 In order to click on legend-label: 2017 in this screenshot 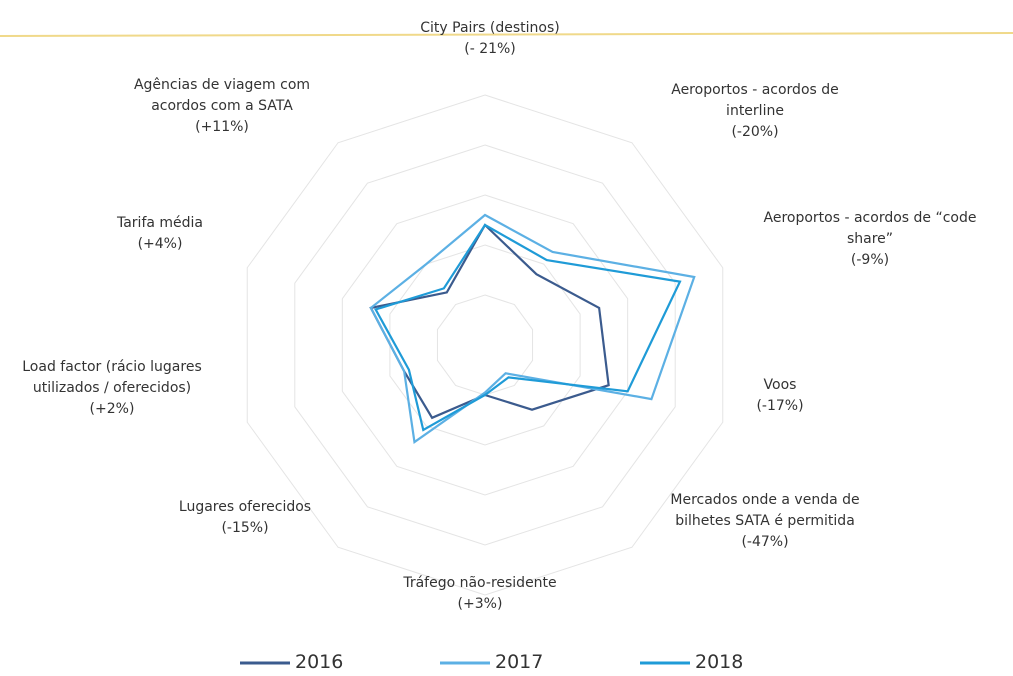, I will do `click(519, 662)`.